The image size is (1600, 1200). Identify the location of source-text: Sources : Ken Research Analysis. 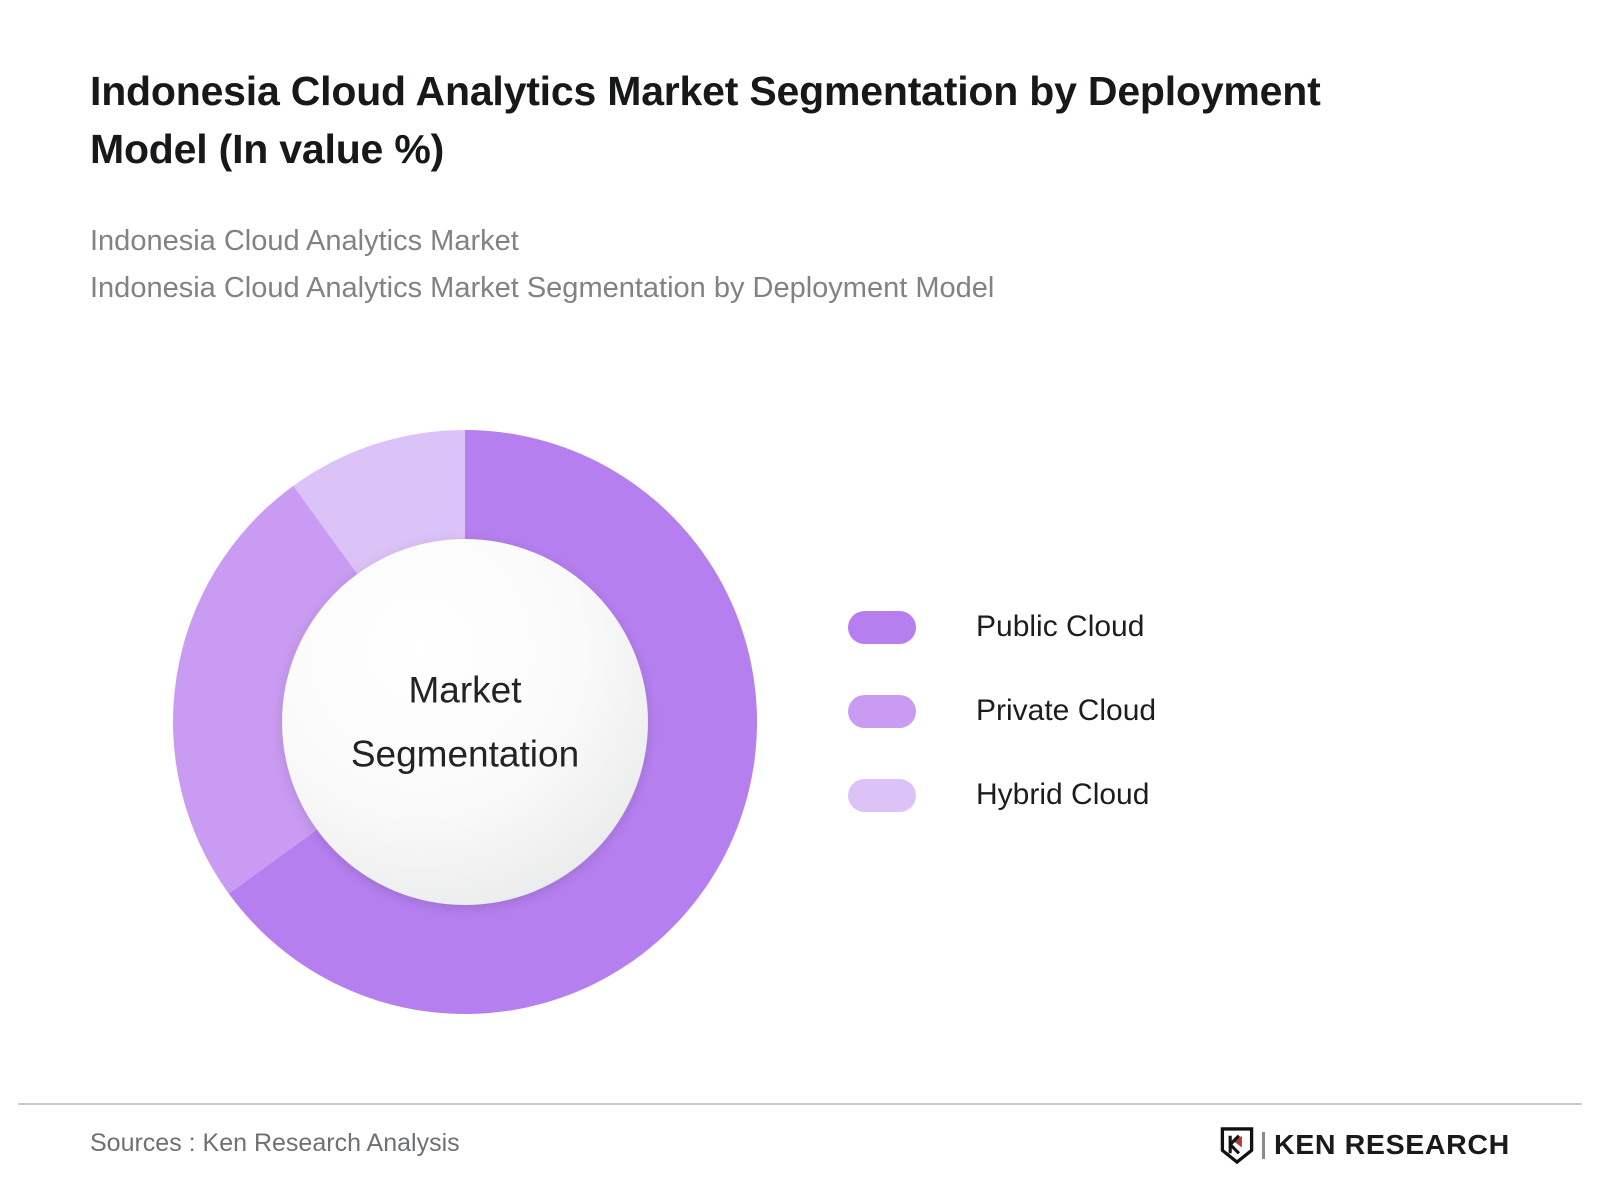
(275, 1143).